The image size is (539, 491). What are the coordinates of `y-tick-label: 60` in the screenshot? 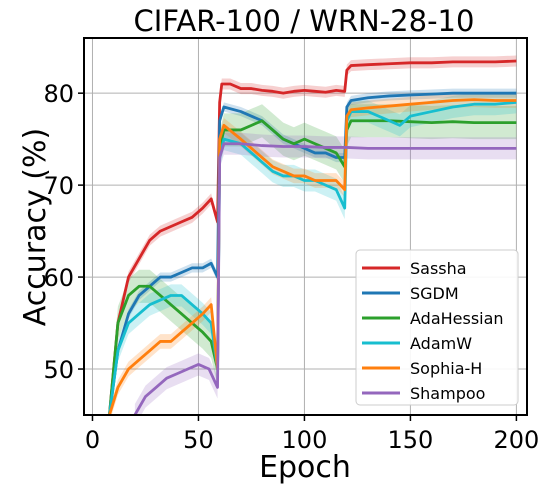 It's located at (58, 278).